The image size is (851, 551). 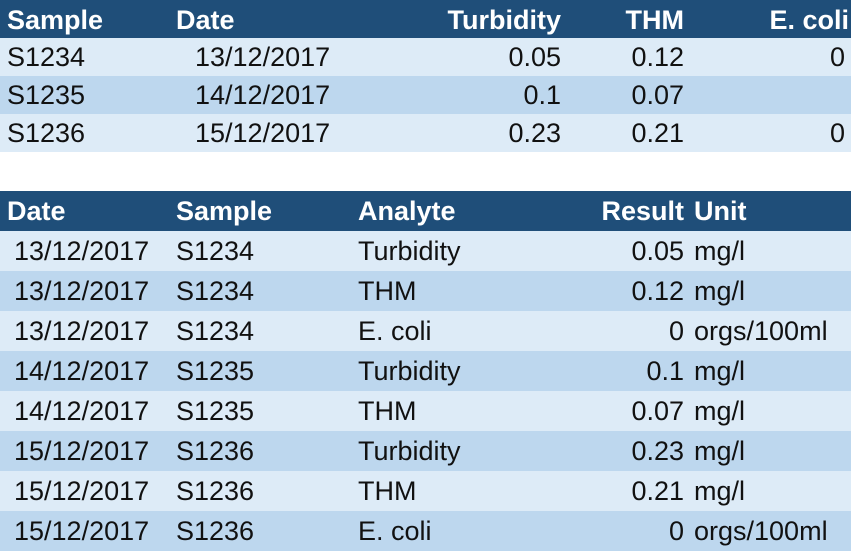 What do you see at coordinates (425, 133) in the screenshot?
I see `table-row: S1236 15/12/2017 0.23 0.21 0` at bounding box center [425, 133].